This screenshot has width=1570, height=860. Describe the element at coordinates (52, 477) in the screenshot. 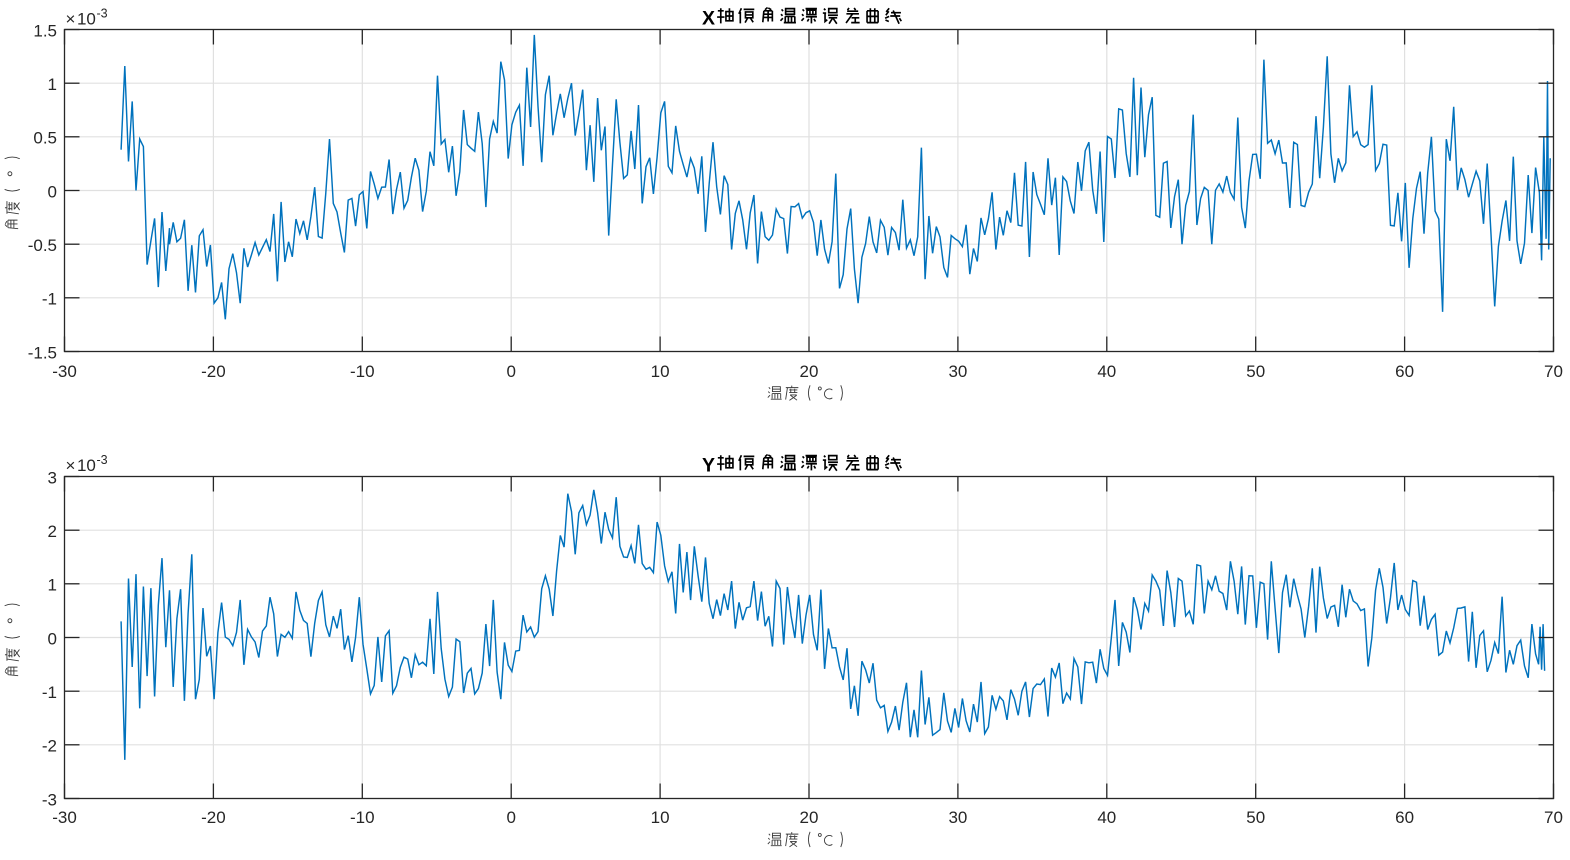

I see `svg-text: 3` at that location.